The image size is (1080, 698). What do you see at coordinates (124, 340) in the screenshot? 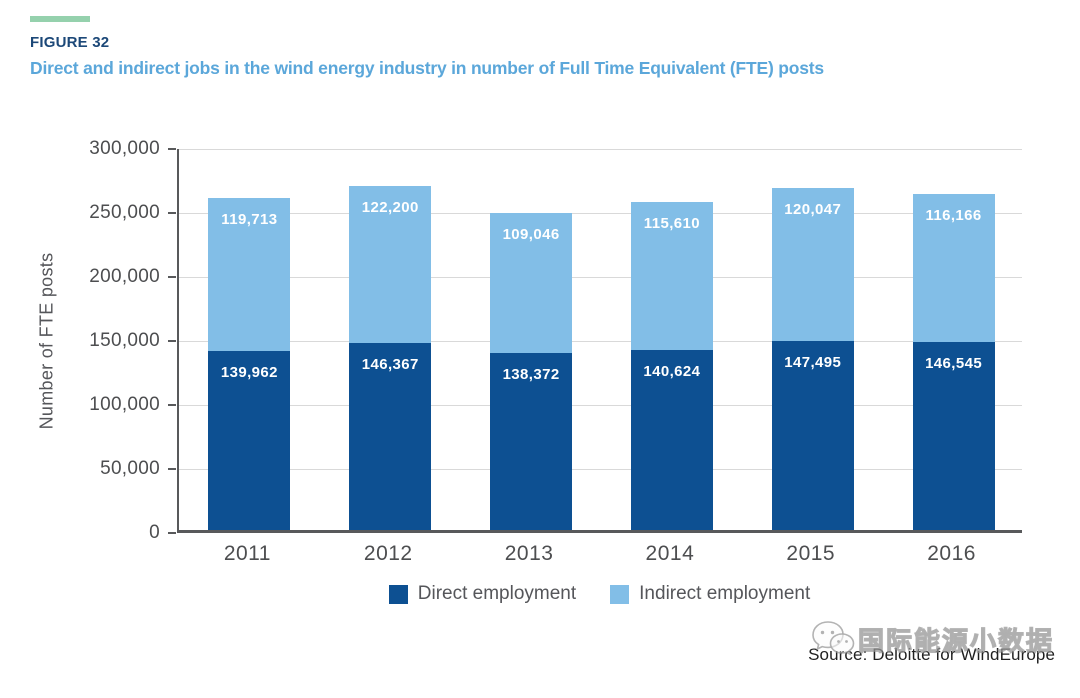
I see `y-tick-label: 150,000` at bounding box center [124, 340].